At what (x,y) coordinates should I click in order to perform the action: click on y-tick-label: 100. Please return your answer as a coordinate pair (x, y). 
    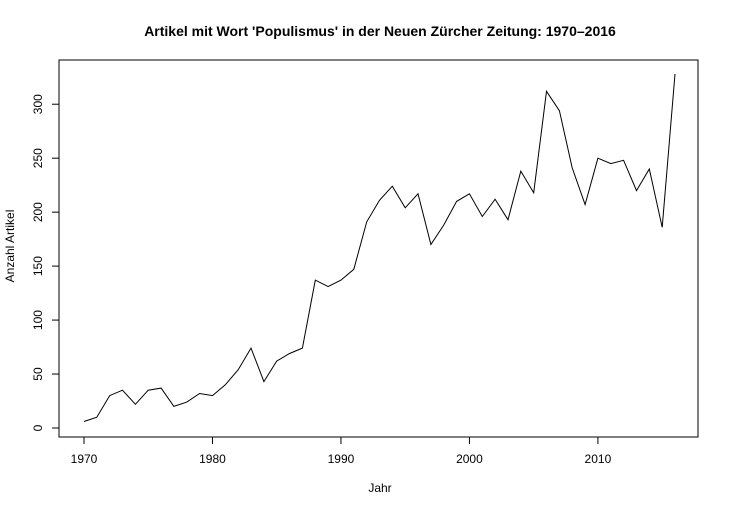
    Looking at the image, I should click on (38, 320).